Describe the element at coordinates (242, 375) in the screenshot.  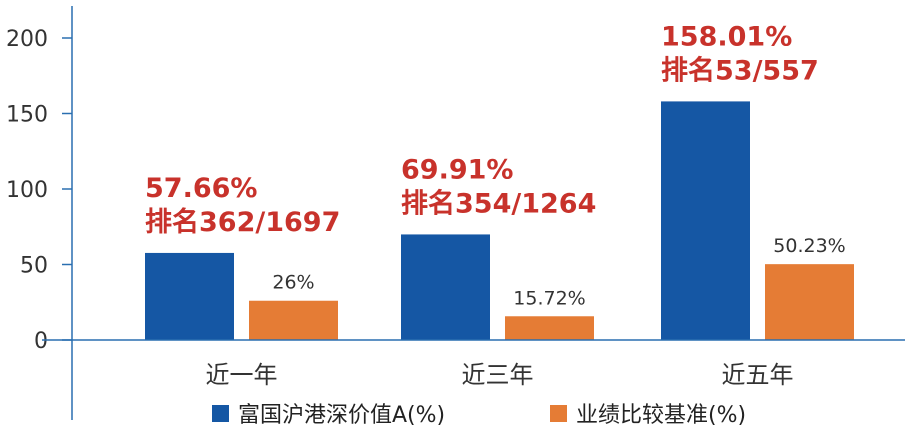
I see `x-category-label: 近一年` at that location.